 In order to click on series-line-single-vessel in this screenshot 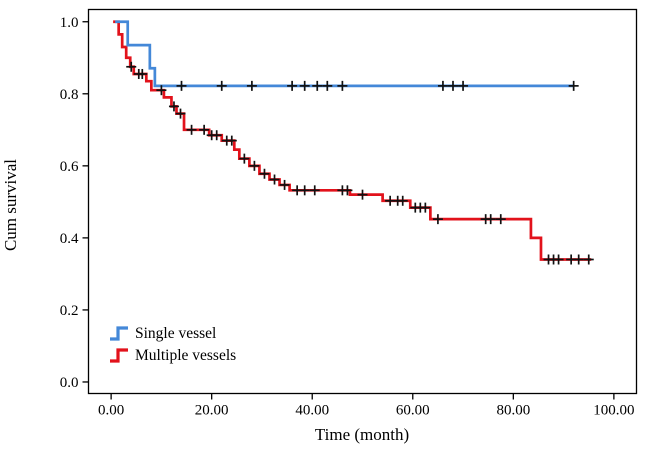, I will do `click(344, 54)`.